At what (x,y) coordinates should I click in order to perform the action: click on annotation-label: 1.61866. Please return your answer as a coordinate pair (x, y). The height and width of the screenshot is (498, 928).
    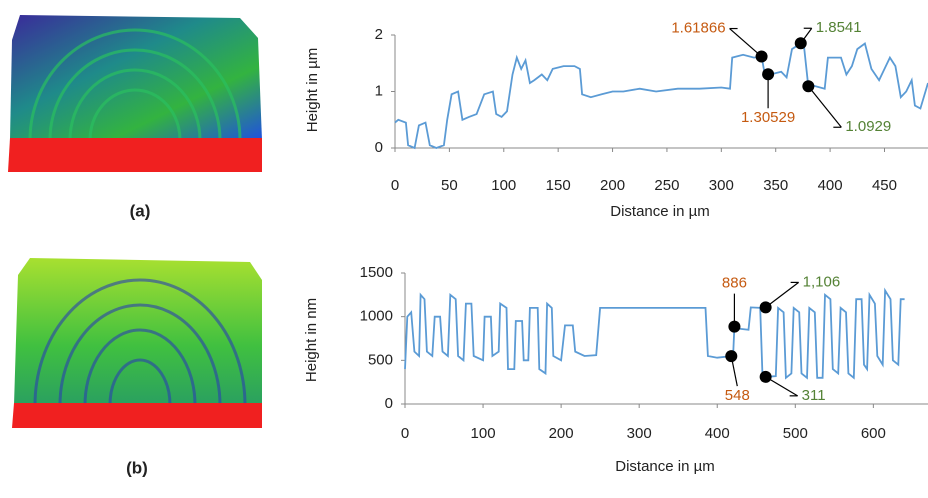
    Looking at the image, I should click on (698, 28).